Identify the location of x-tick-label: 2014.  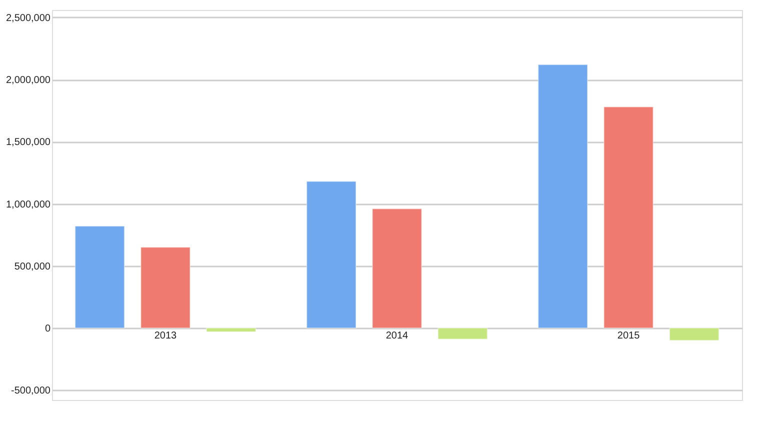
(397, 336).